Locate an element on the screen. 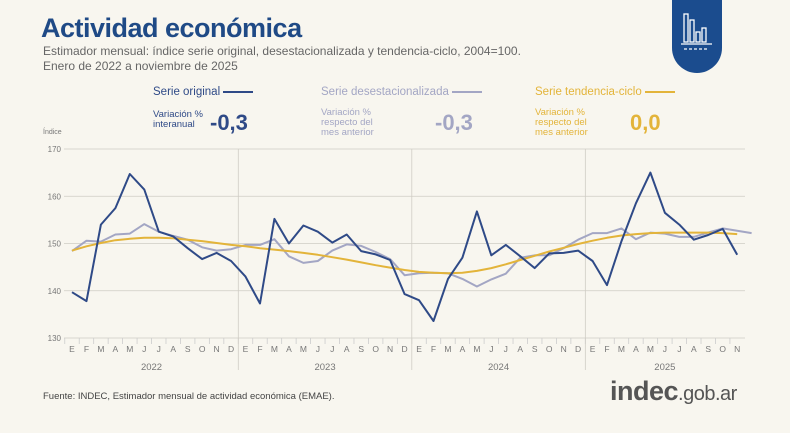  logo is located at coordinates (697, 36).